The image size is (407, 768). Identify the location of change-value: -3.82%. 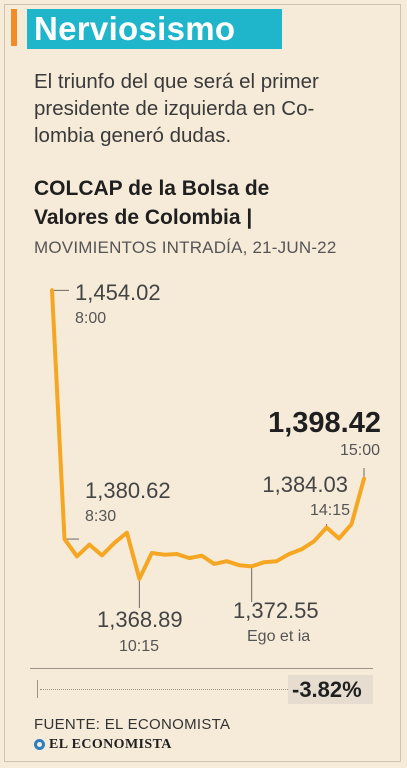
(327, 689).